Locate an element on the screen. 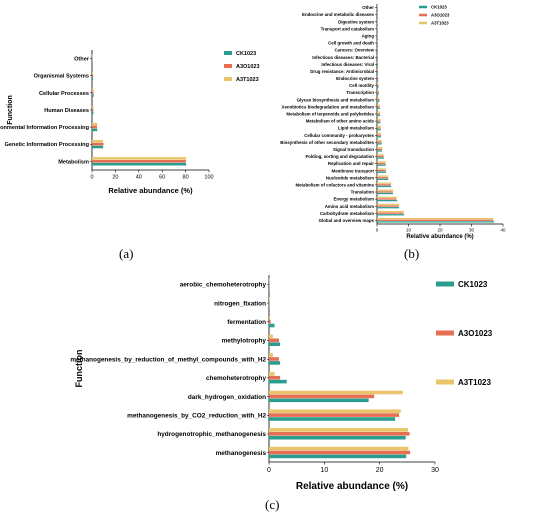 The height and width of the screenshot is (519, 550). chart-c-x-tick-label: 20 is located at coordinates (380, 470).